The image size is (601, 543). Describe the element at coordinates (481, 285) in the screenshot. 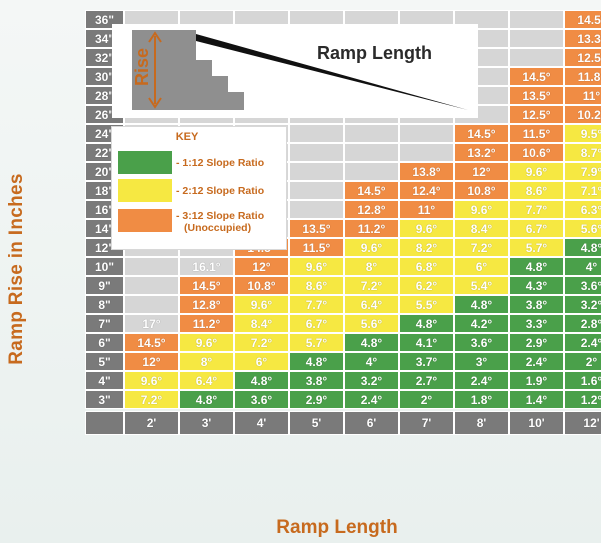

I see `angle-cell: 5.4°` at that location.